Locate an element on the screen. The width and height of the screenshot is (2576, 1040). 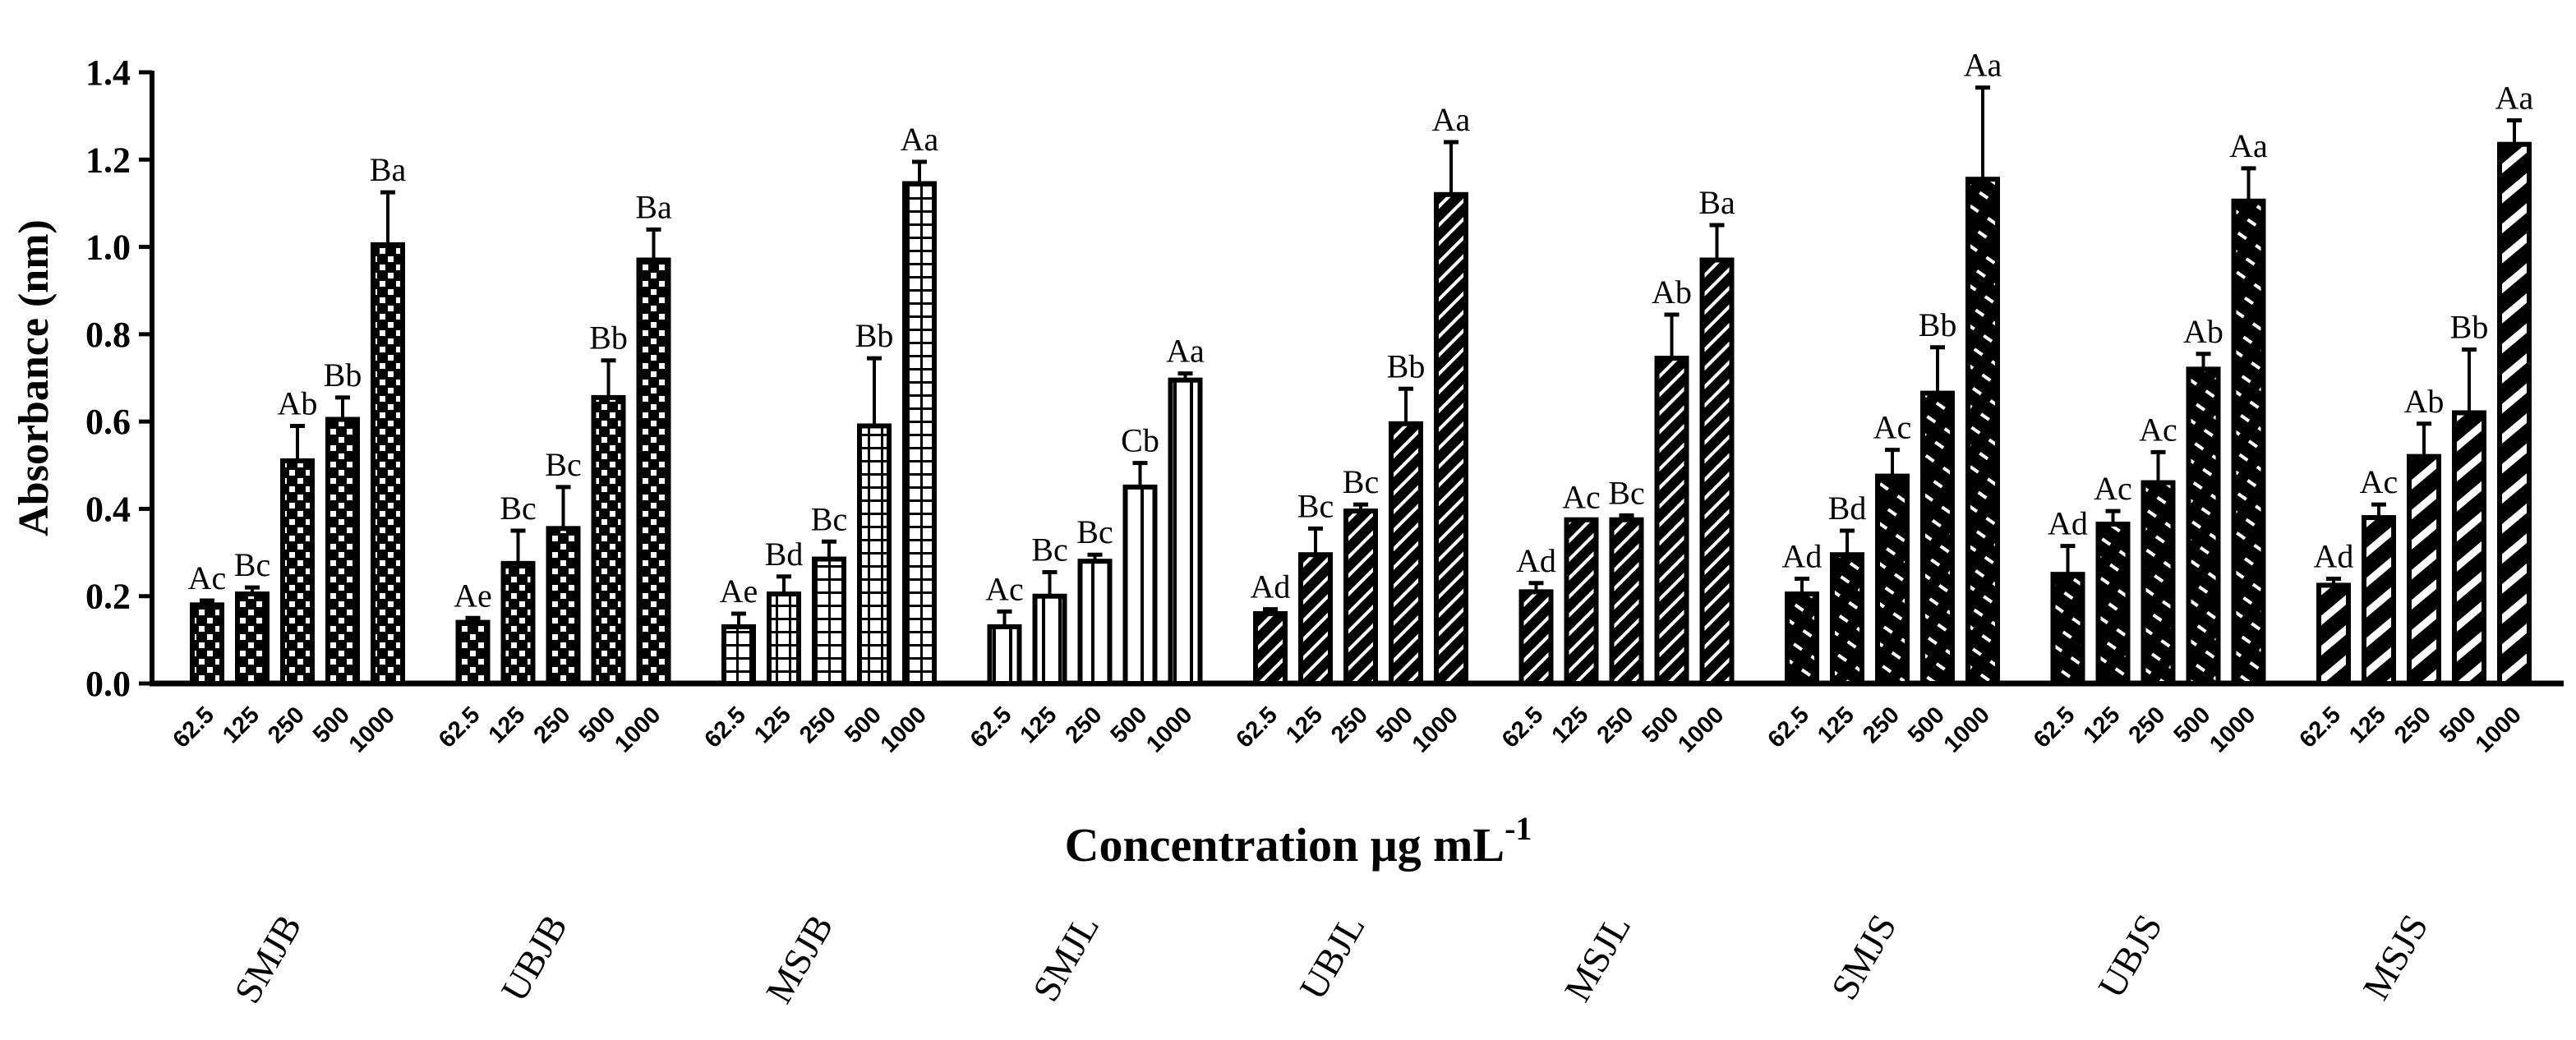
y-tick-label: 0.8 is located at coordinates (108, 335).